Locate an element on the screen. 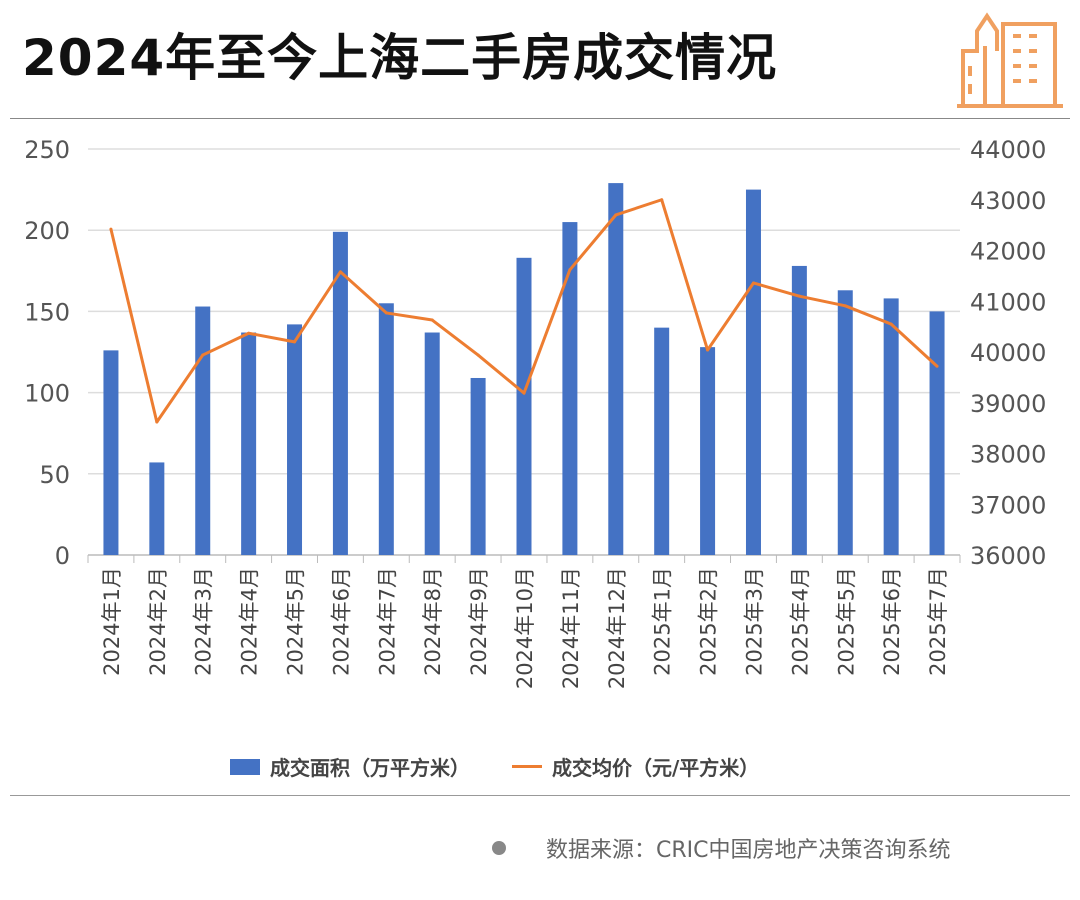  legend-bar-label: 成交面积（万平方米） is located at coordinates (370, 768).